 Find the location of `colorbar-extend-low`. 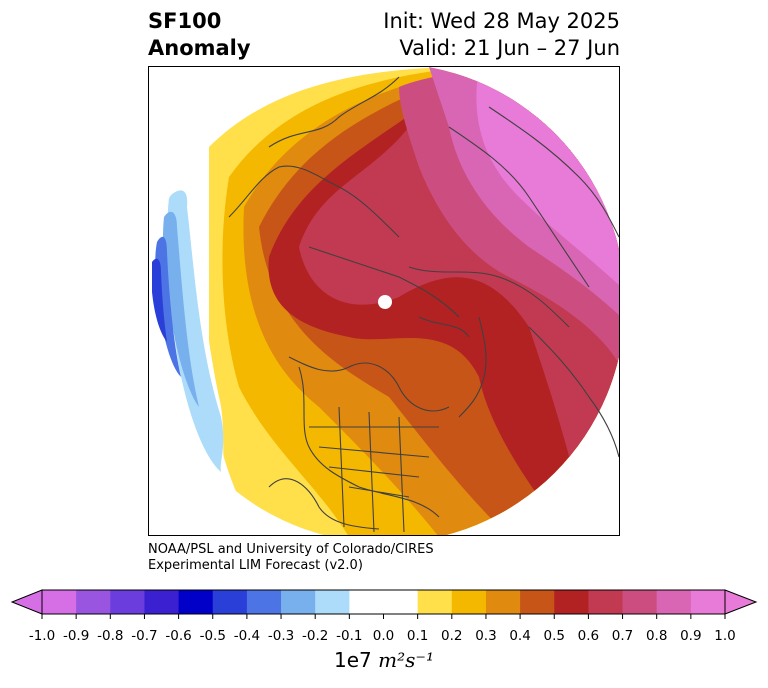

colorbar-extend-low is located at coordinates (26, 602).